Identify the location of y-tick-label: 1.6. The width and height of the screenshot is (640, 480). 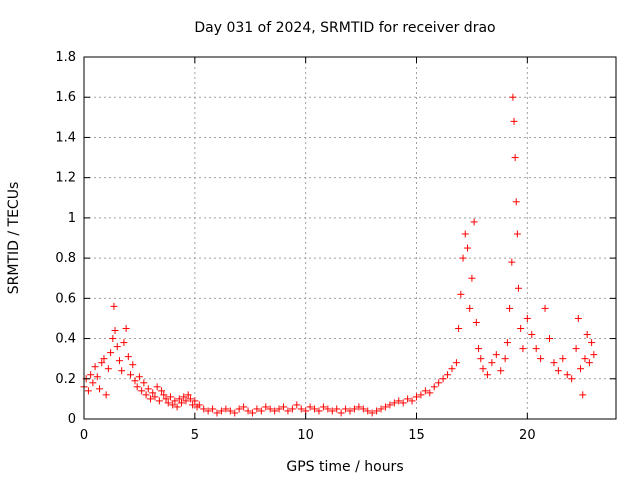
(65, 97).